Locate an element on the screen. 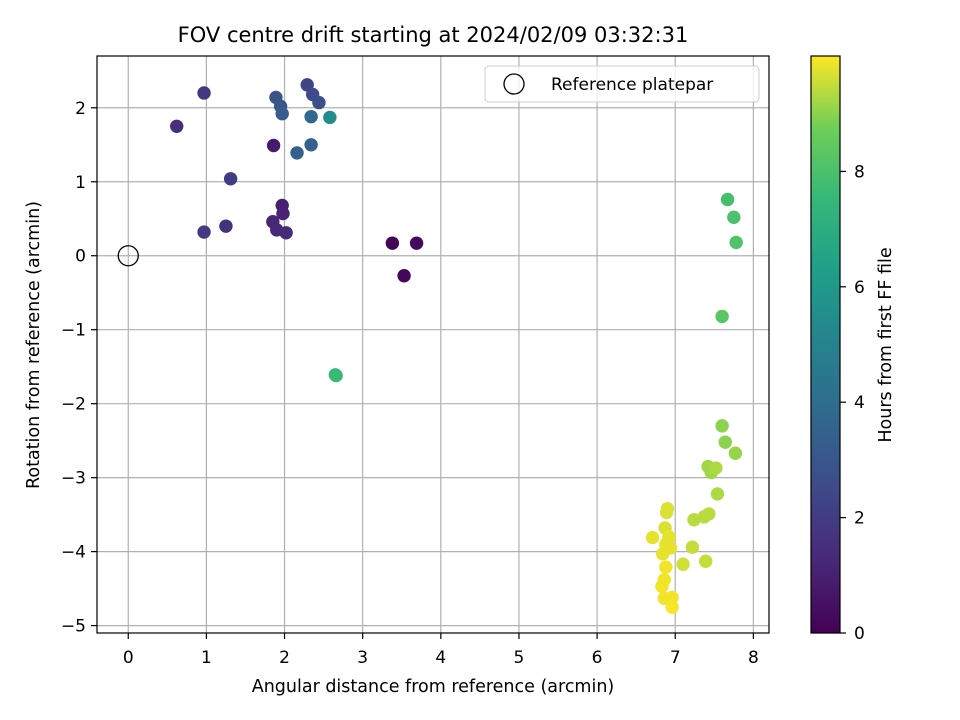 This screenshot has height=720, width=960. colorbar-frame is located at coordinates (825, 344).